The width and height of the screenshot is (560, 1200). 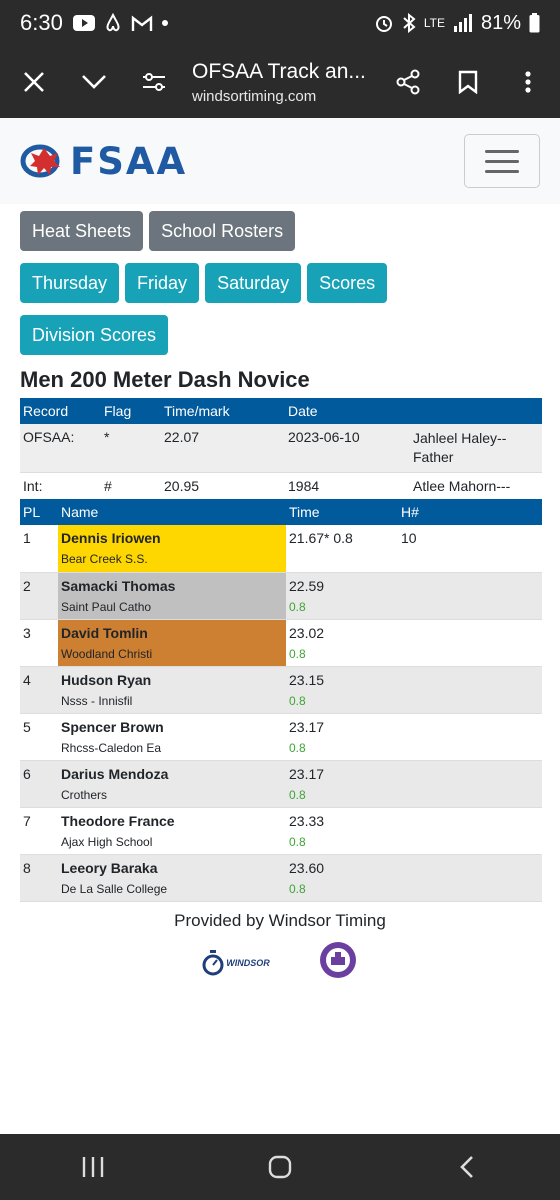 What do you see at coordinates (142, 23) in the screenshot?
I see `gmail-icon` at bounding box center [142, 23].